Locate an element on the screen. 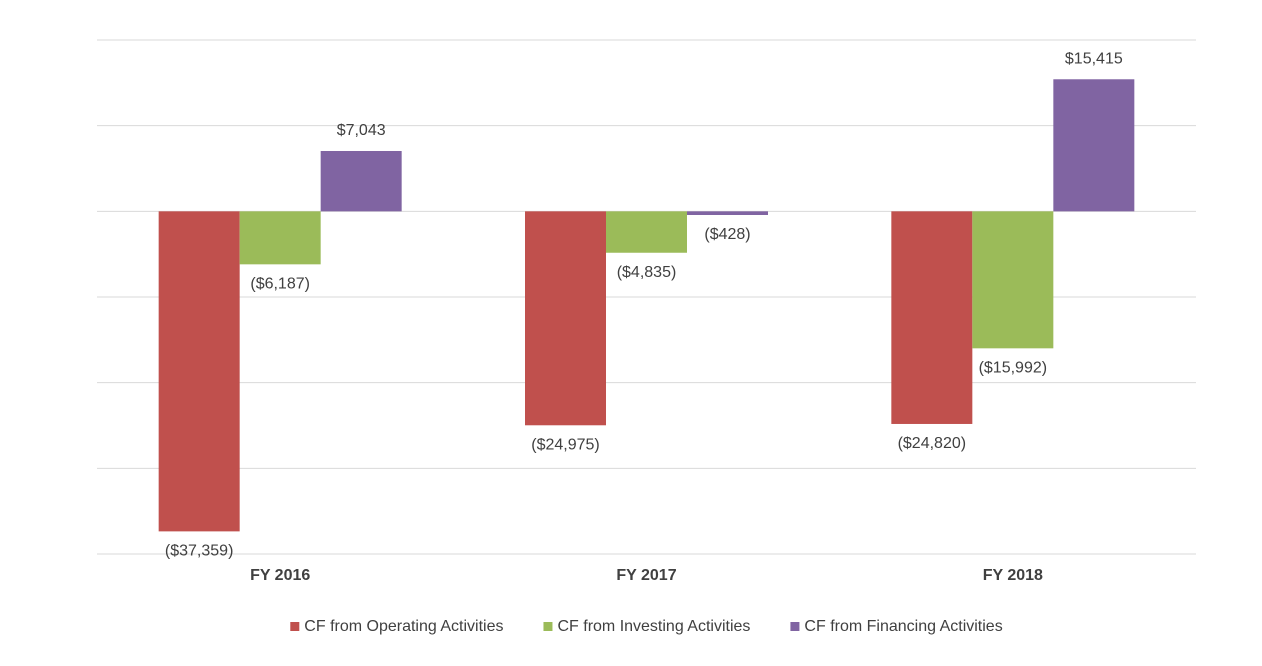 The height and width of the screenshot is (666, 1262). legend-label: CF from Investing Activities is located at coordinates (653, 626).